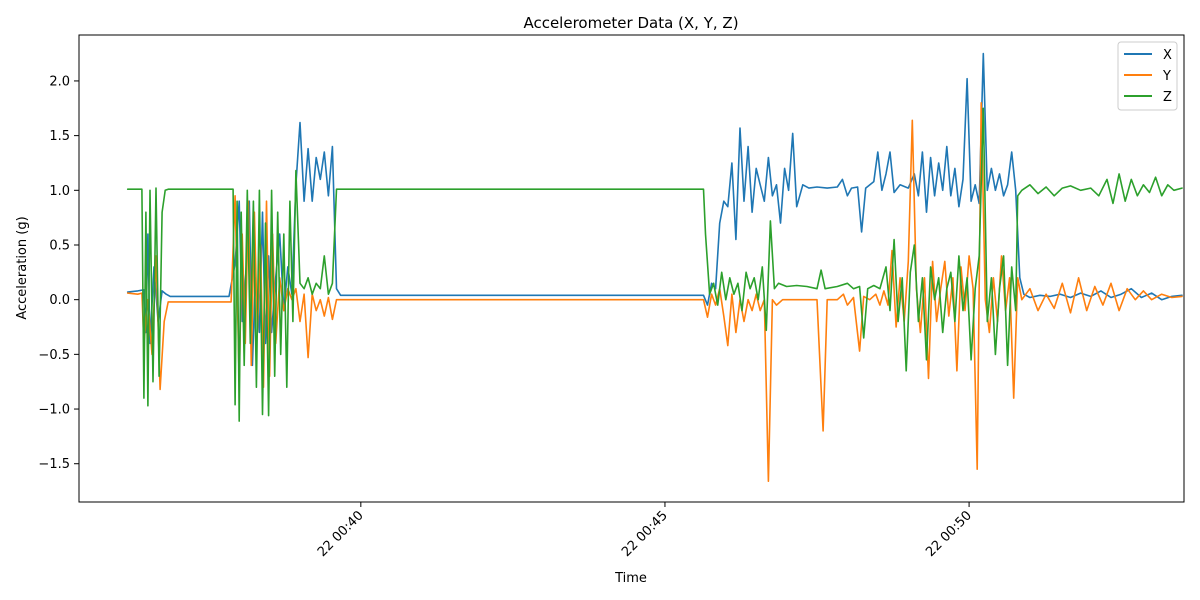 This screenshot has width=1200, height=600. I want to click on x-tick-label: 22 00:50, so click(949, 534).